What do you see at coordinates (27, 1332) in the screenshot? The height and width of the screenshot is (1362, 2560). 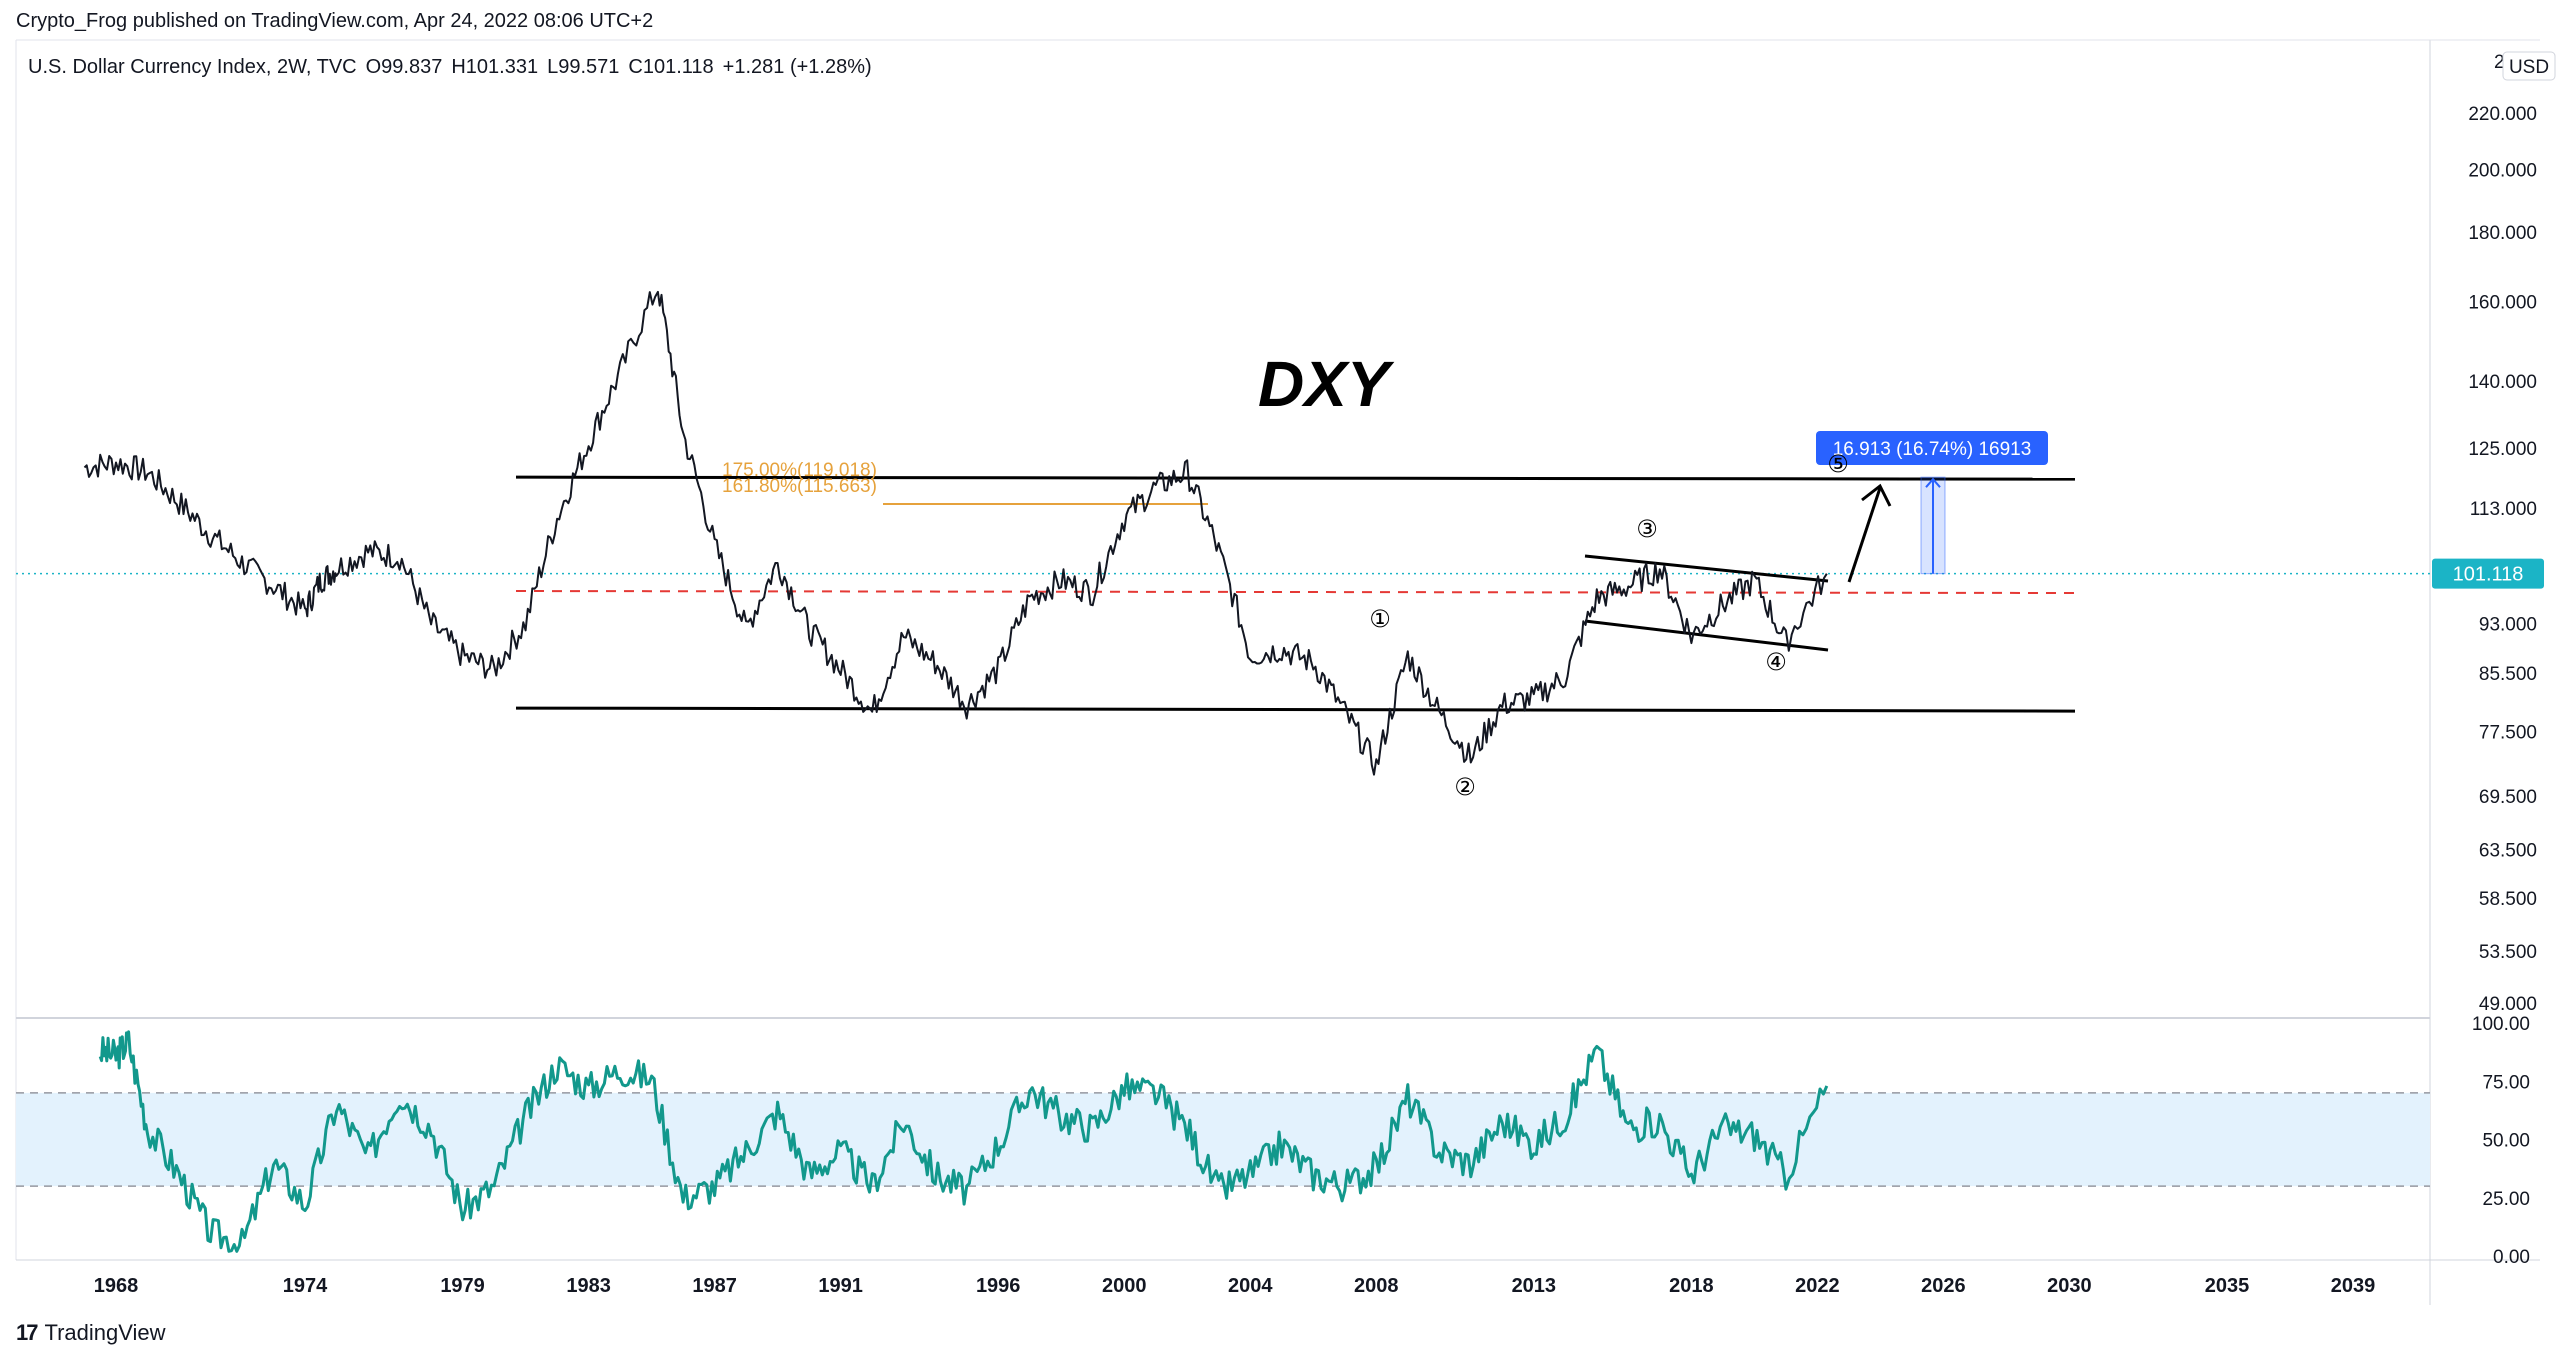 I see `tradingview-logo-icon: 17` at bounding box center [27, 1332].